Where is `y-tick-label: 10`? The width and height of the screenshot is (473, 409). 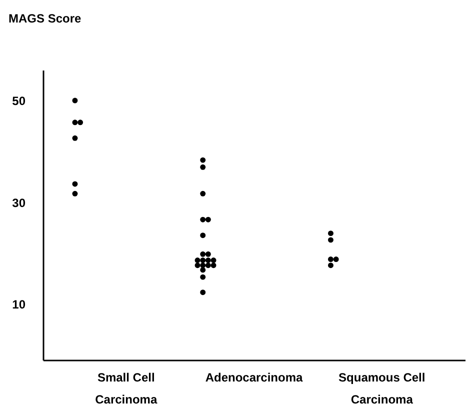 y-tick-label: 10 is located at coordinates (19, 305).